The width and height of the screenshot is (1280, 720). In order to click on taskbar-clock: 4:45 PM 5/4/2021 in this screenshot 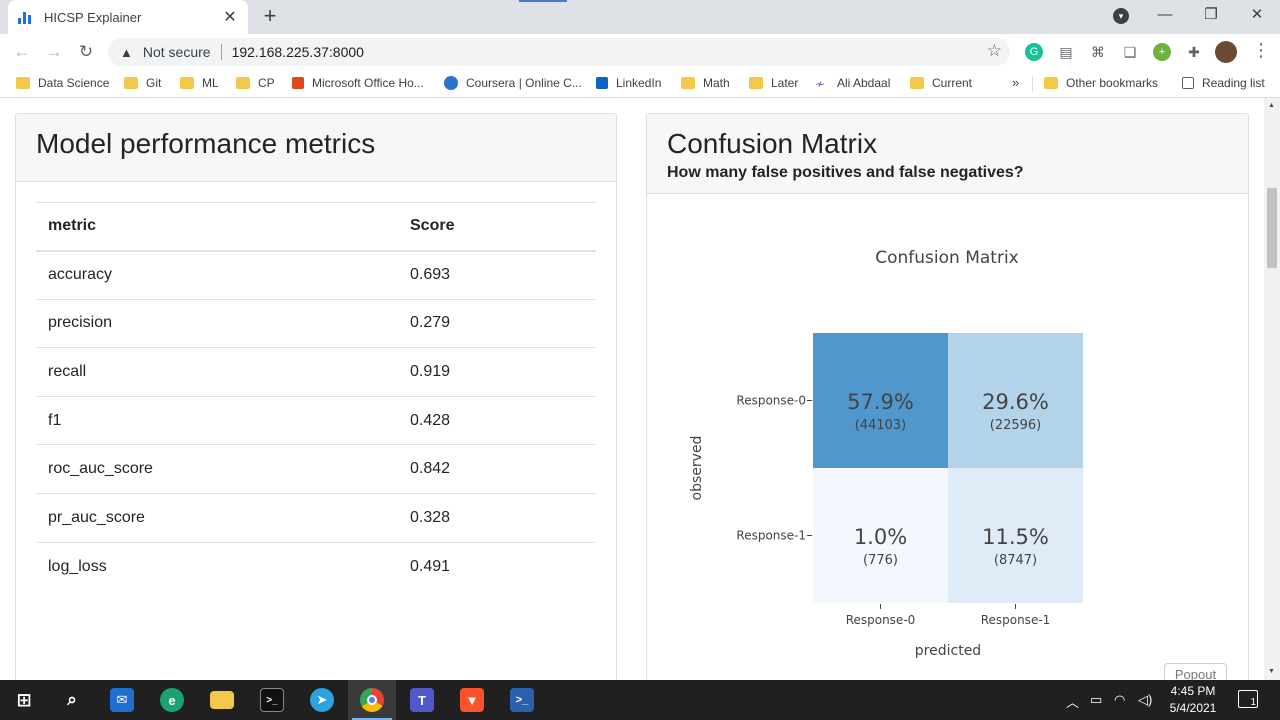, I will do `click(1193, 700)`.